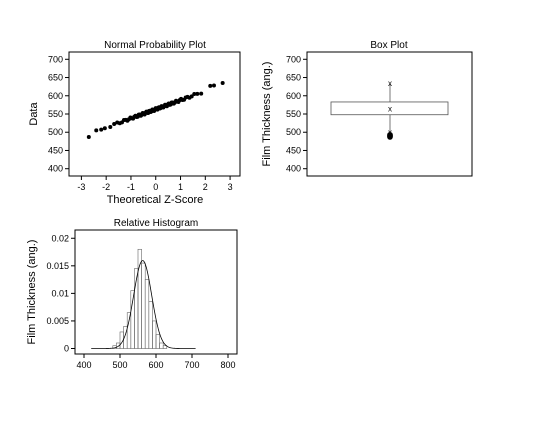 This screenshot has height=425, width=550. What do you see at coordinates (119, 365) in the screenshot?
I see `x-tick-label: 500` at bounding box center [119, 365].